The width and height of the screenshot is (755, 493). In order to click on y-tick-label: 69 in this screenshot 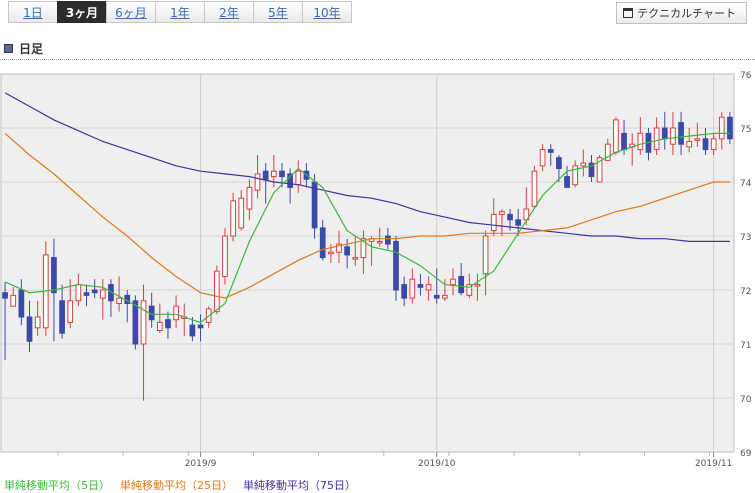, I will do `click(746, 454)`.